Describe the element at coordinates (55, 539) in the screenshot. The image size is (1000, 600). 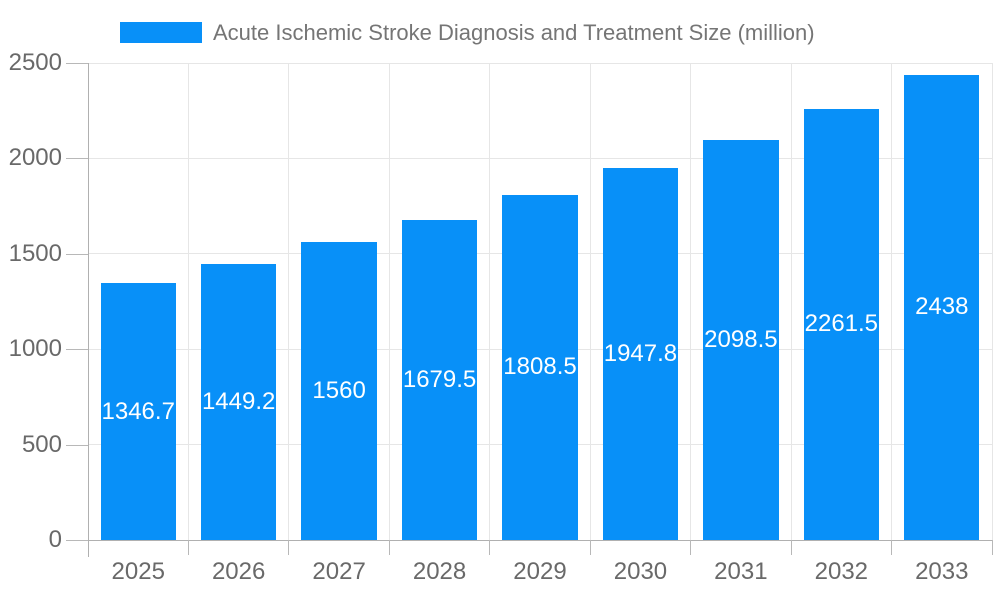
I see `y-axis-label: 0` at that location.